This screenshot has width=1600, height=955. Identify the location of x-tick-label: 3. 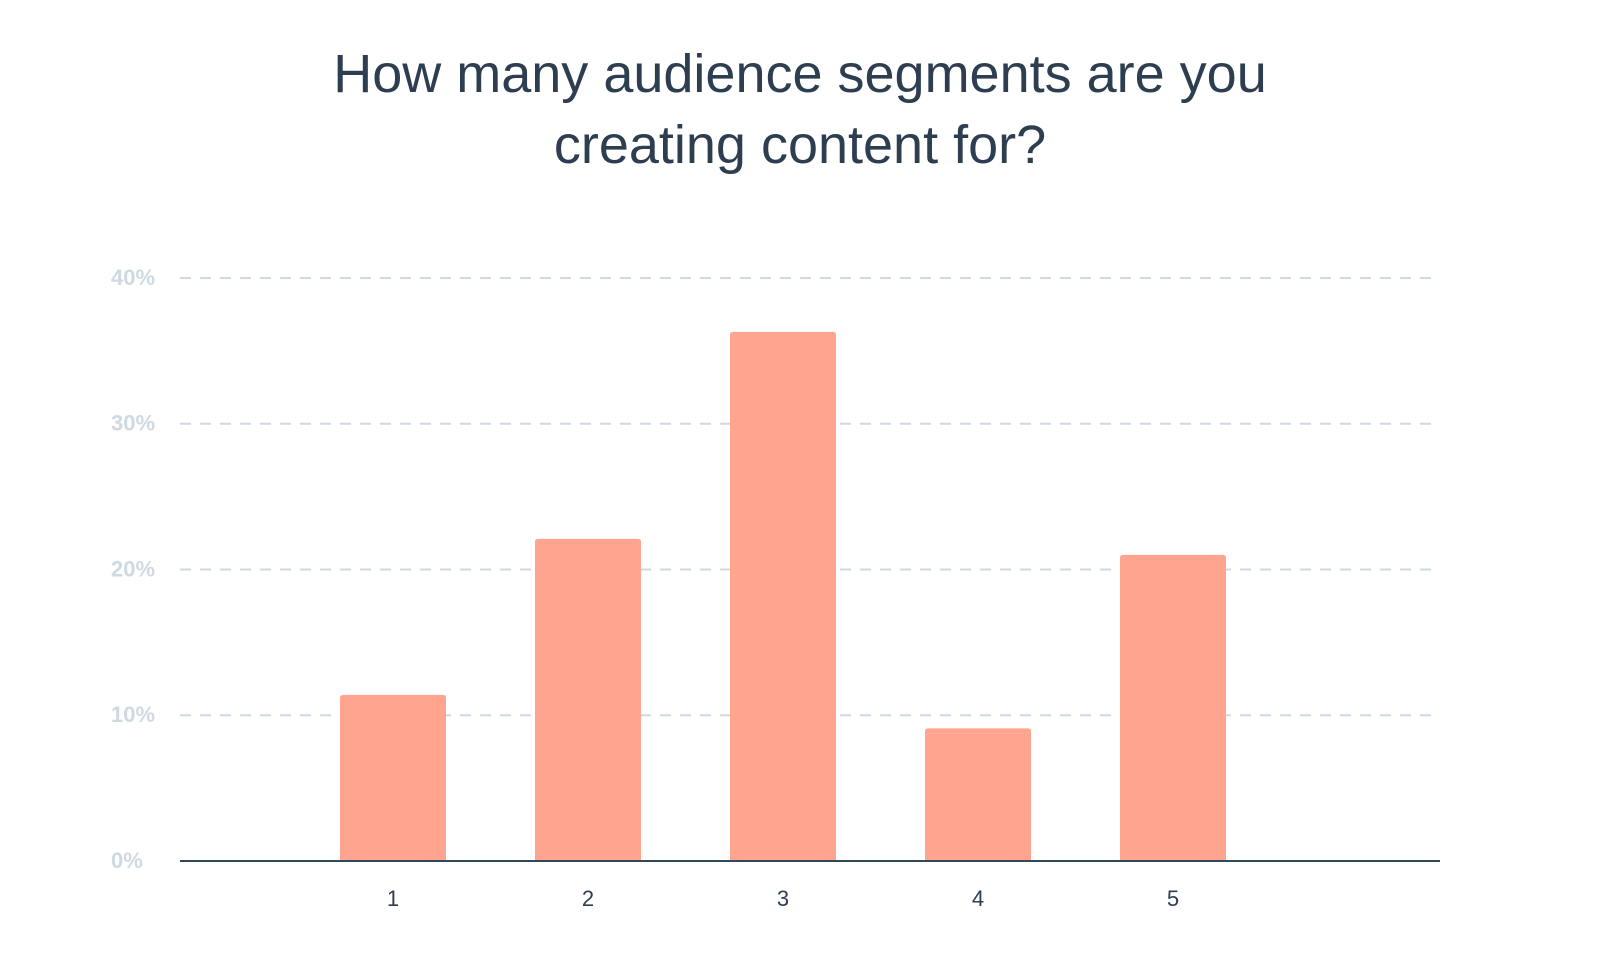
(783, 898).